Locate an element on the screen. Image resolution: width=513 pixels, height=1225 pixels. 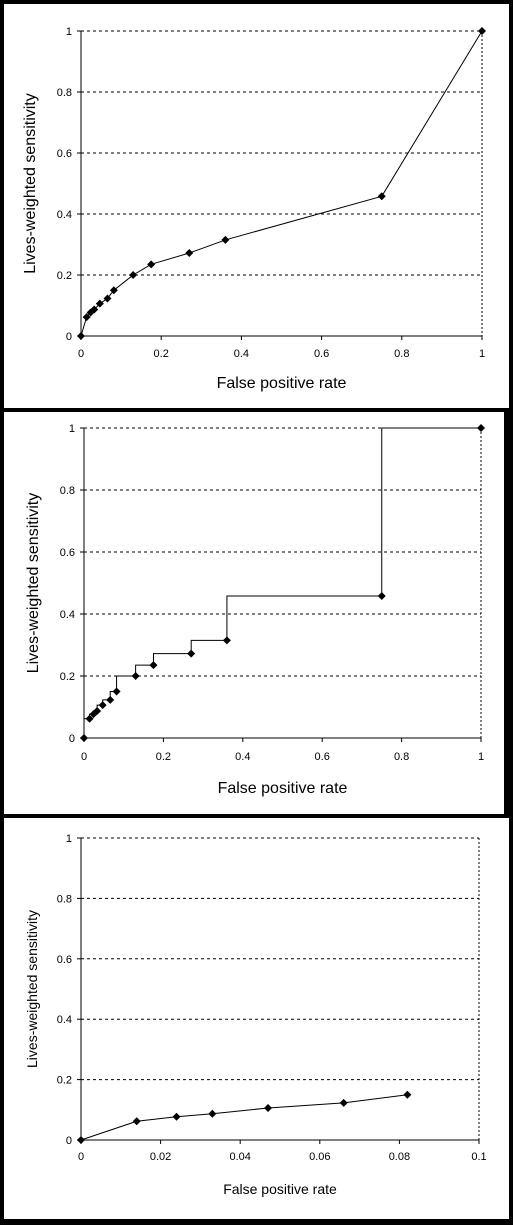
x-tick-label: 0.04 is located at coordinates (239, 1157).